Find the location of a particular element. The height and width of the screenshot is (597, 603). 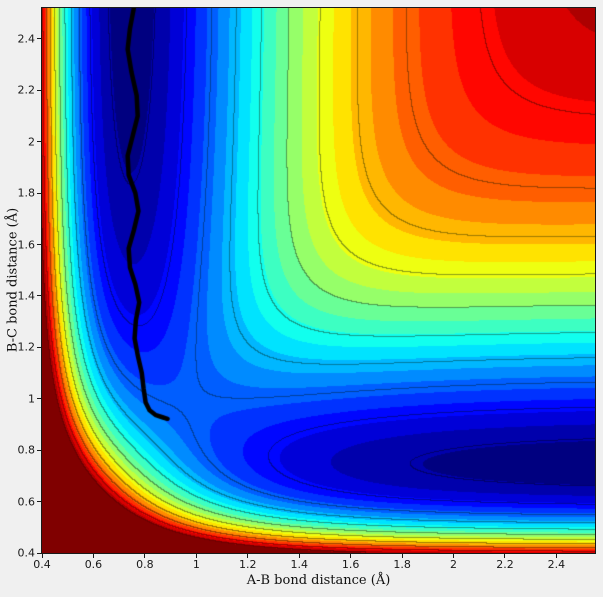

y-tick-label: 1.2 is located at coordinates (26, 347).